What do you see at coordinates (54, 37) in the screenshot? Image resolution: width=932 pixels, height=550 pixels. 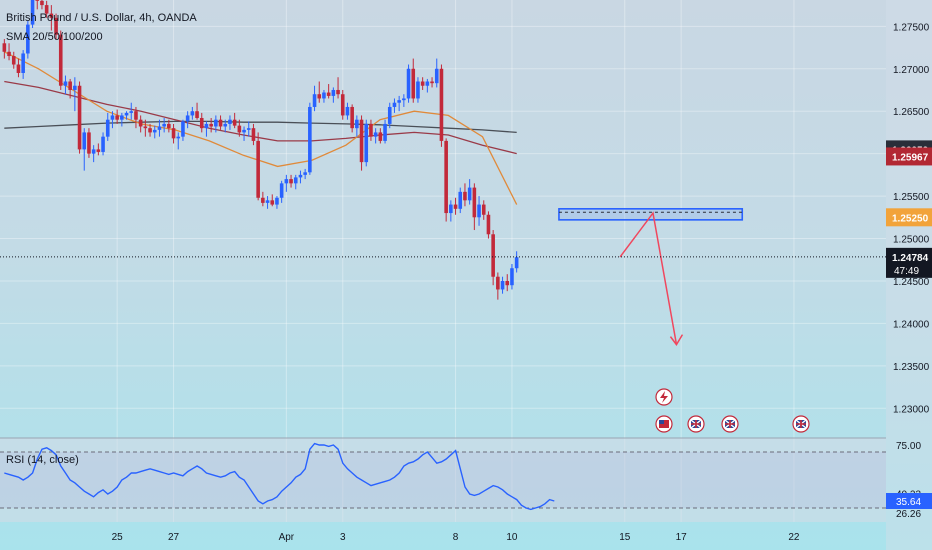 I see `indicator-label: SMA 20/50/100/200` at bounding box center [54, 37].